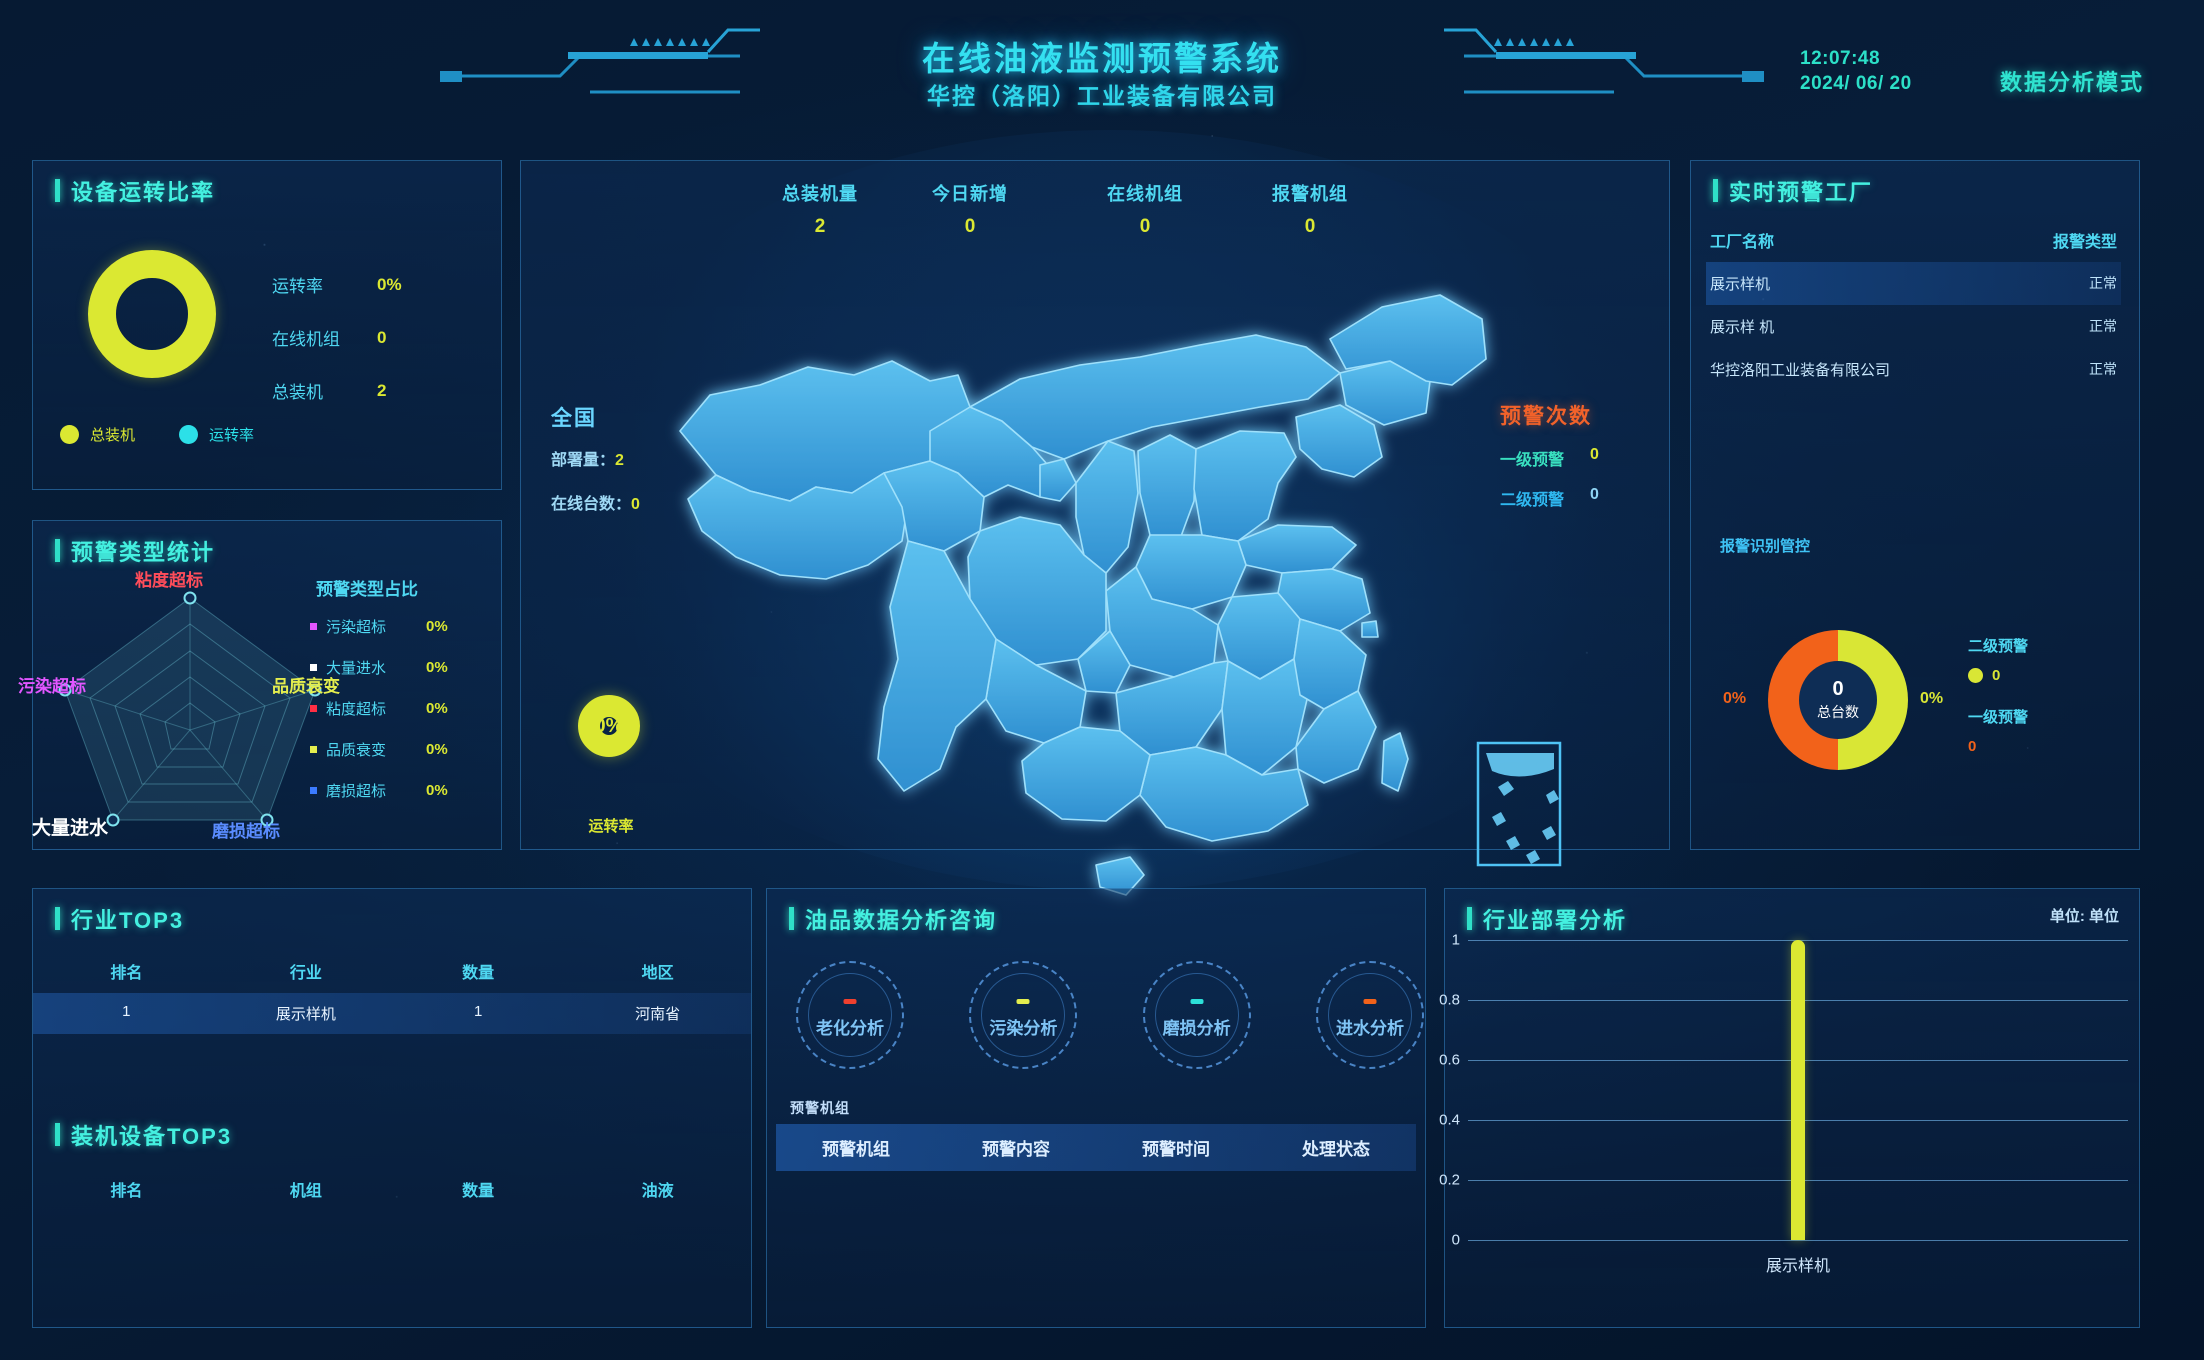  I want to click on alarm-legend-level2-value: 0, so click(1996, 675).